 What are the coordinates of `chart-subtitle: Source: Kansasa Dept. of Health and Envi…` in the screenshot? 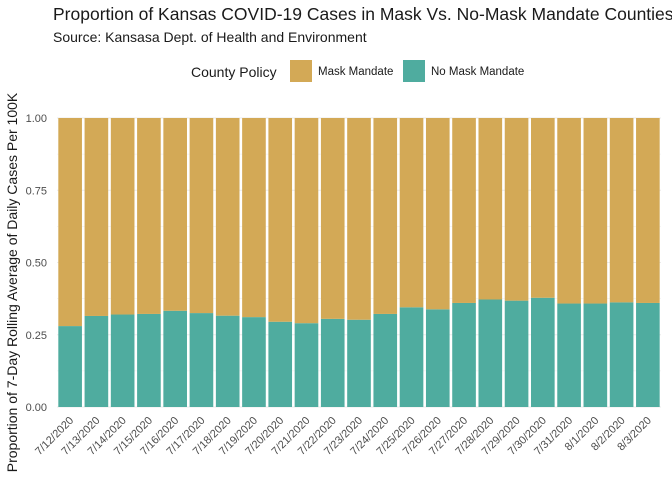 It's located at (210, 37).